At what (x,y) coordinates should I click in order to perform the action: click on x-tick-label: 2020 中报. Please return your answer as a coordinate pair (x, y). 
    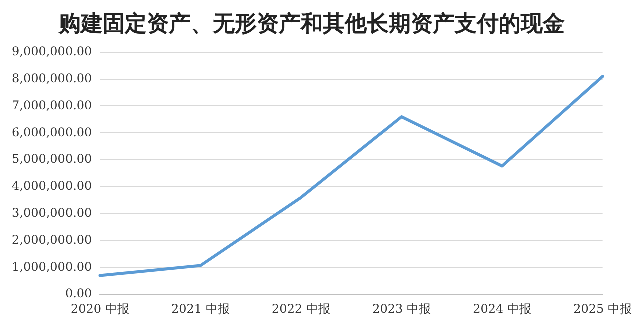
    Looking at the image, I should click on (100, 309).